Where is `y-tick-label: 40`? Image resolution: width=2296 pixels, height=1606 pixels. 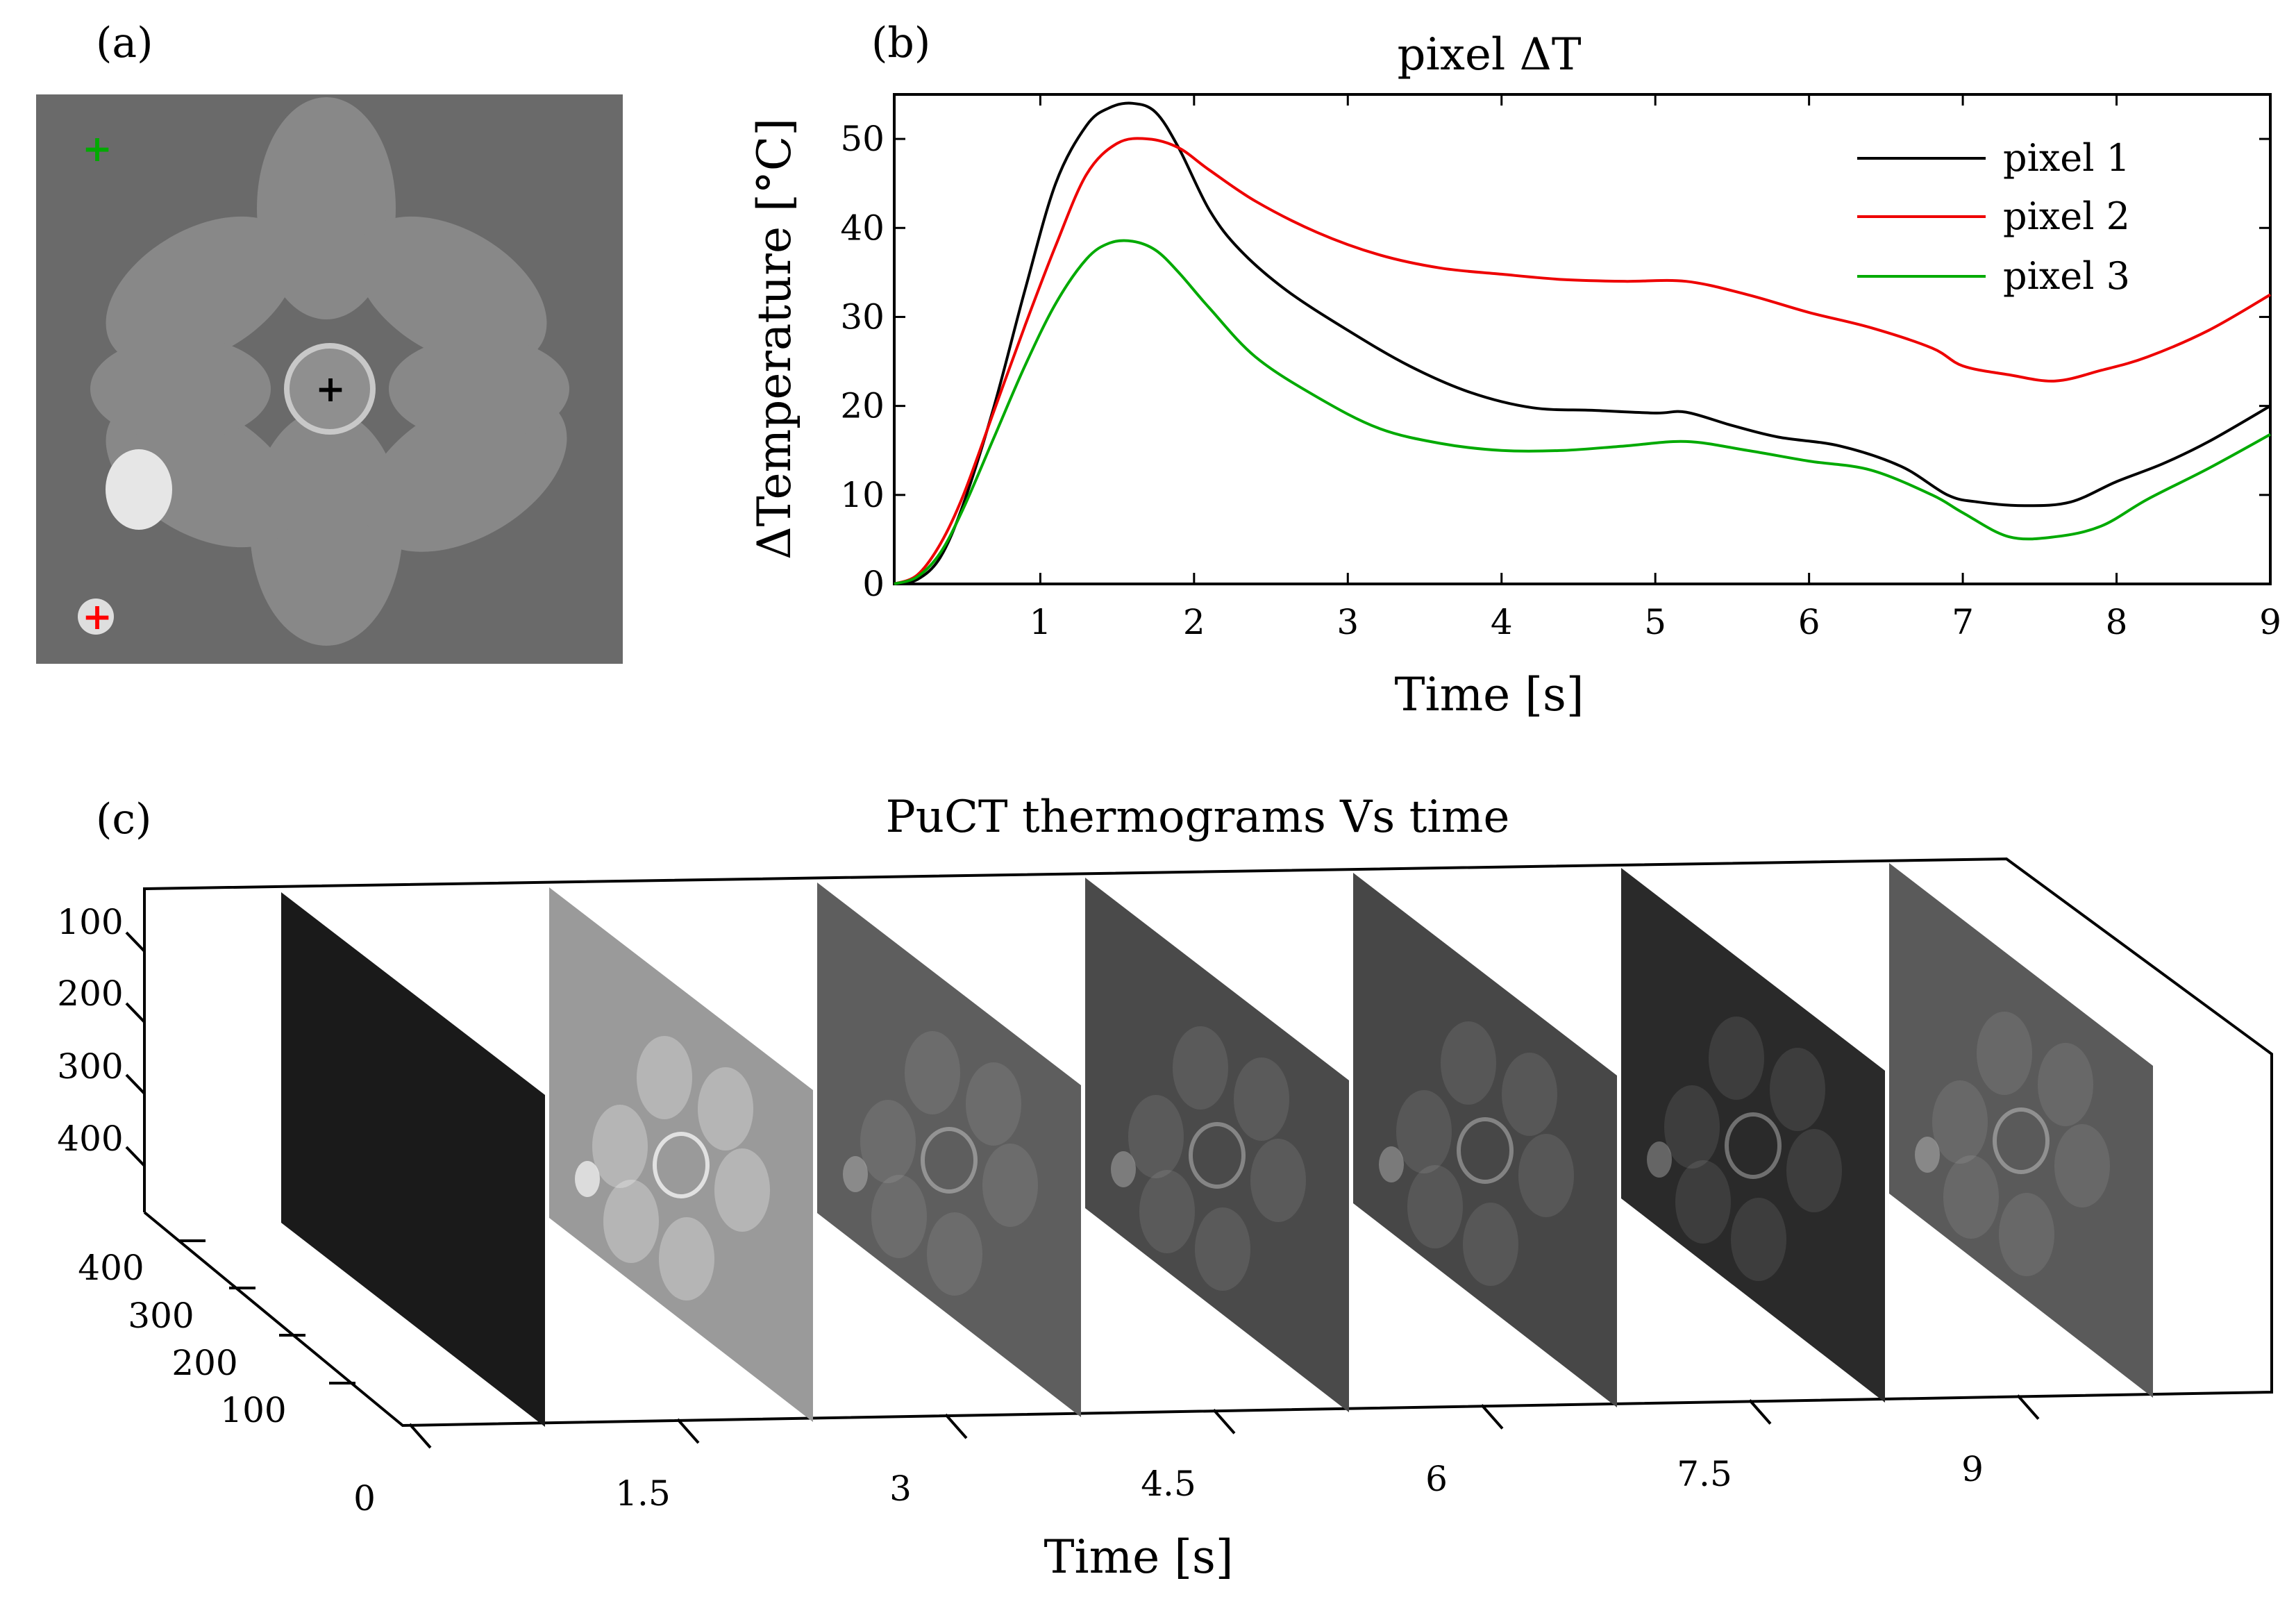 y-tick-label: 40 is located at coordinates (862, 228).